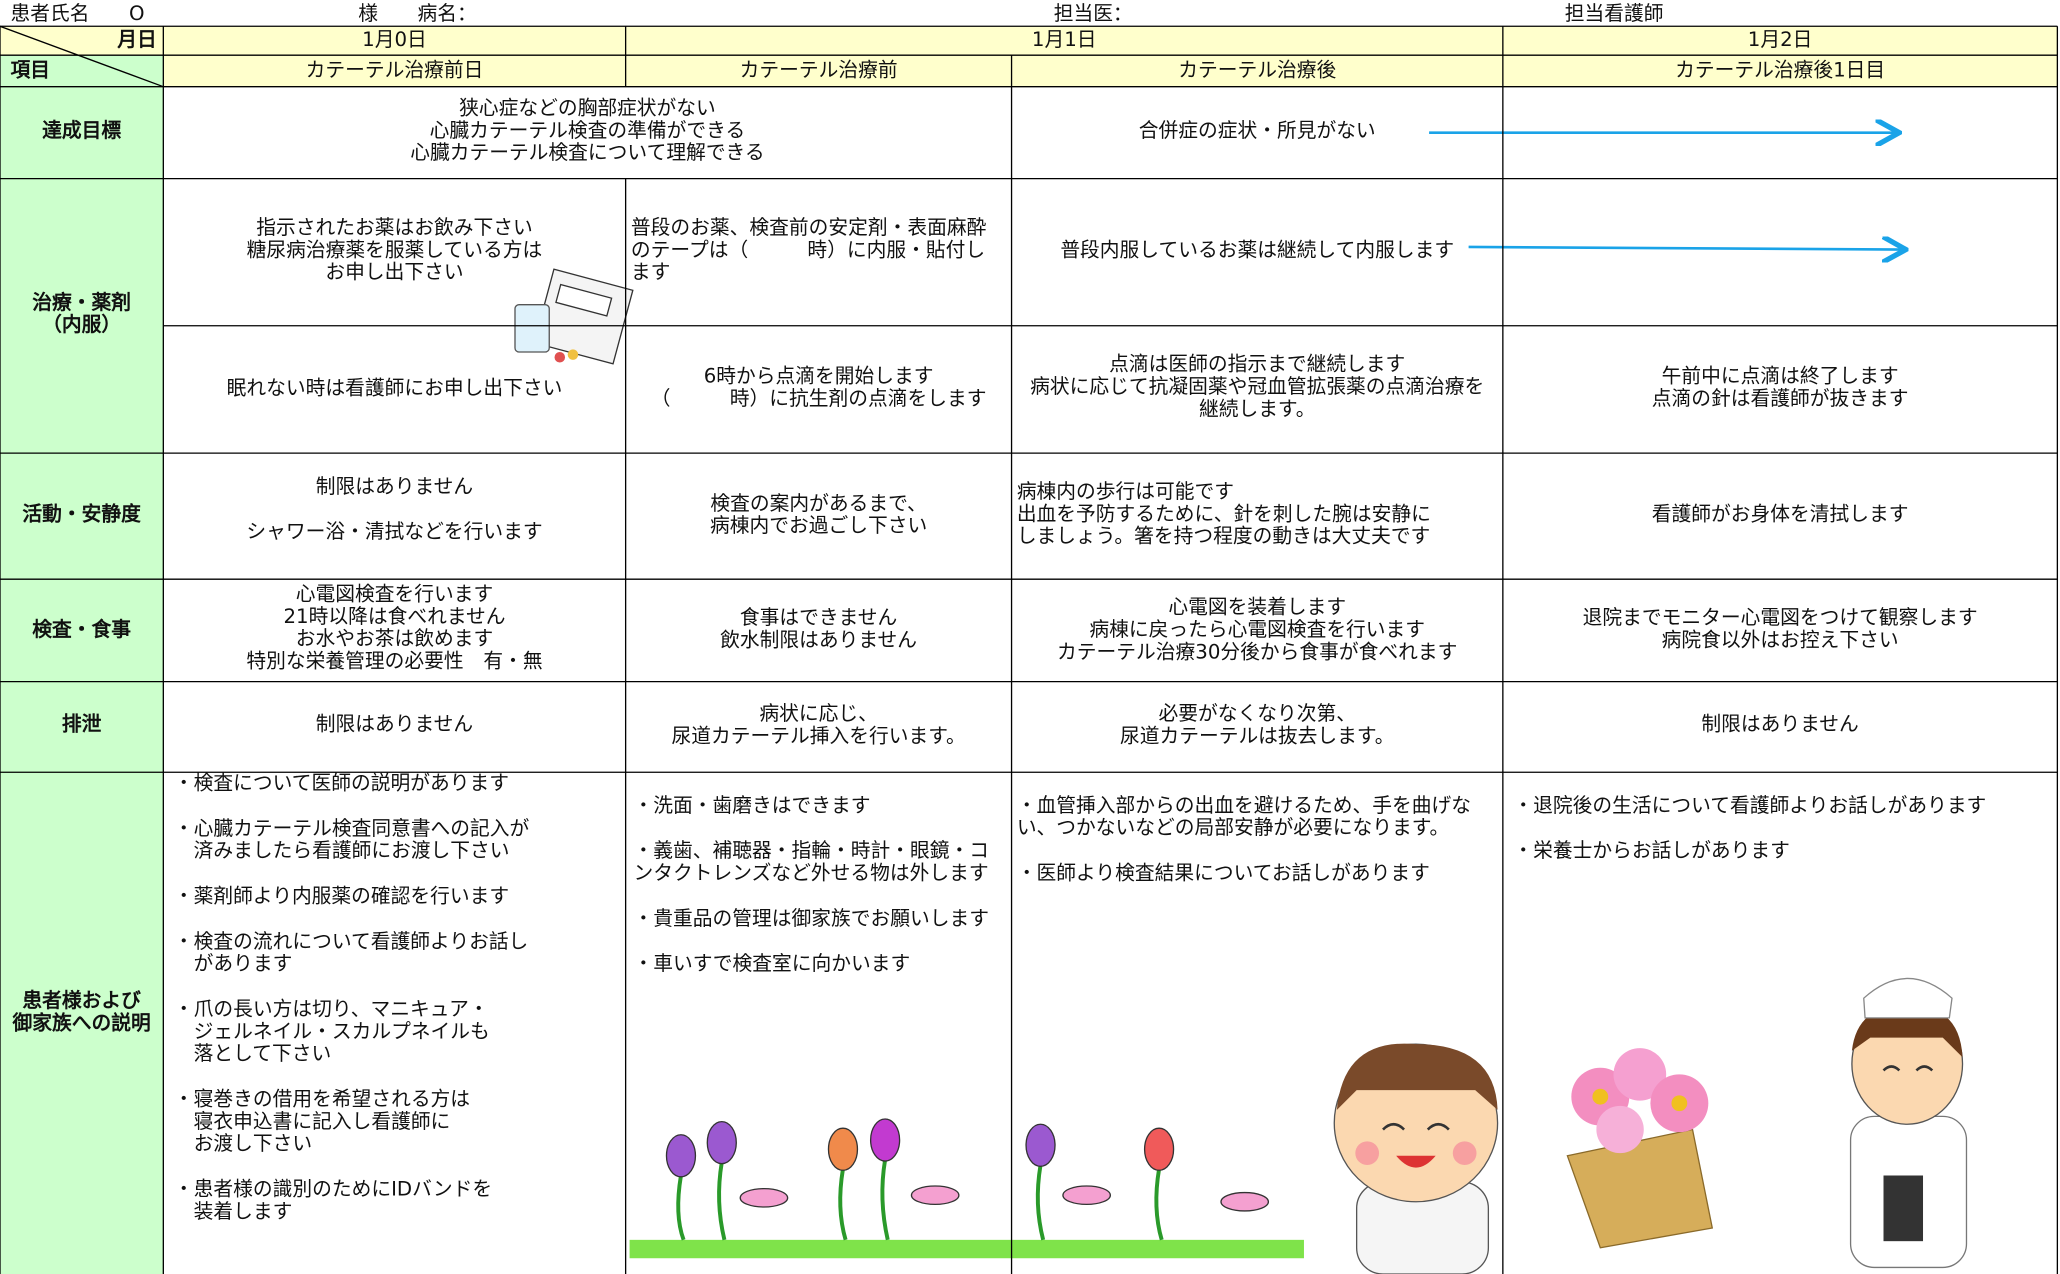 The image size is (2060, 1274). Describe the element at coordinates (587, 108) in the screenshot. I see `cell-text: 狭心症などの胸部症状がない` at that location.